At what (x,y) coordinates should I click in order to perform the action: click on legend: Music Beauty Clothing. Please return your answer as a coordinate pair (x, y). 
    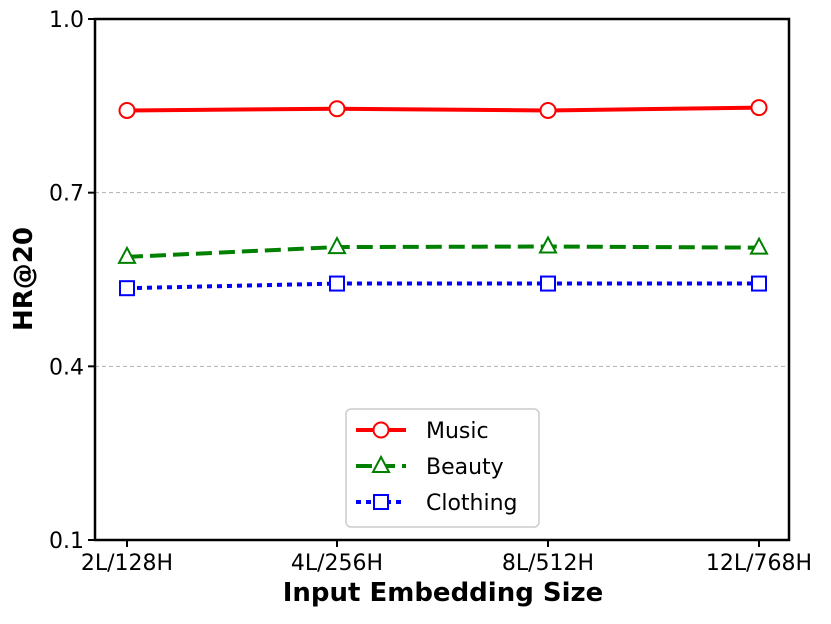
    Looking at the image, I should click on (442, 468).